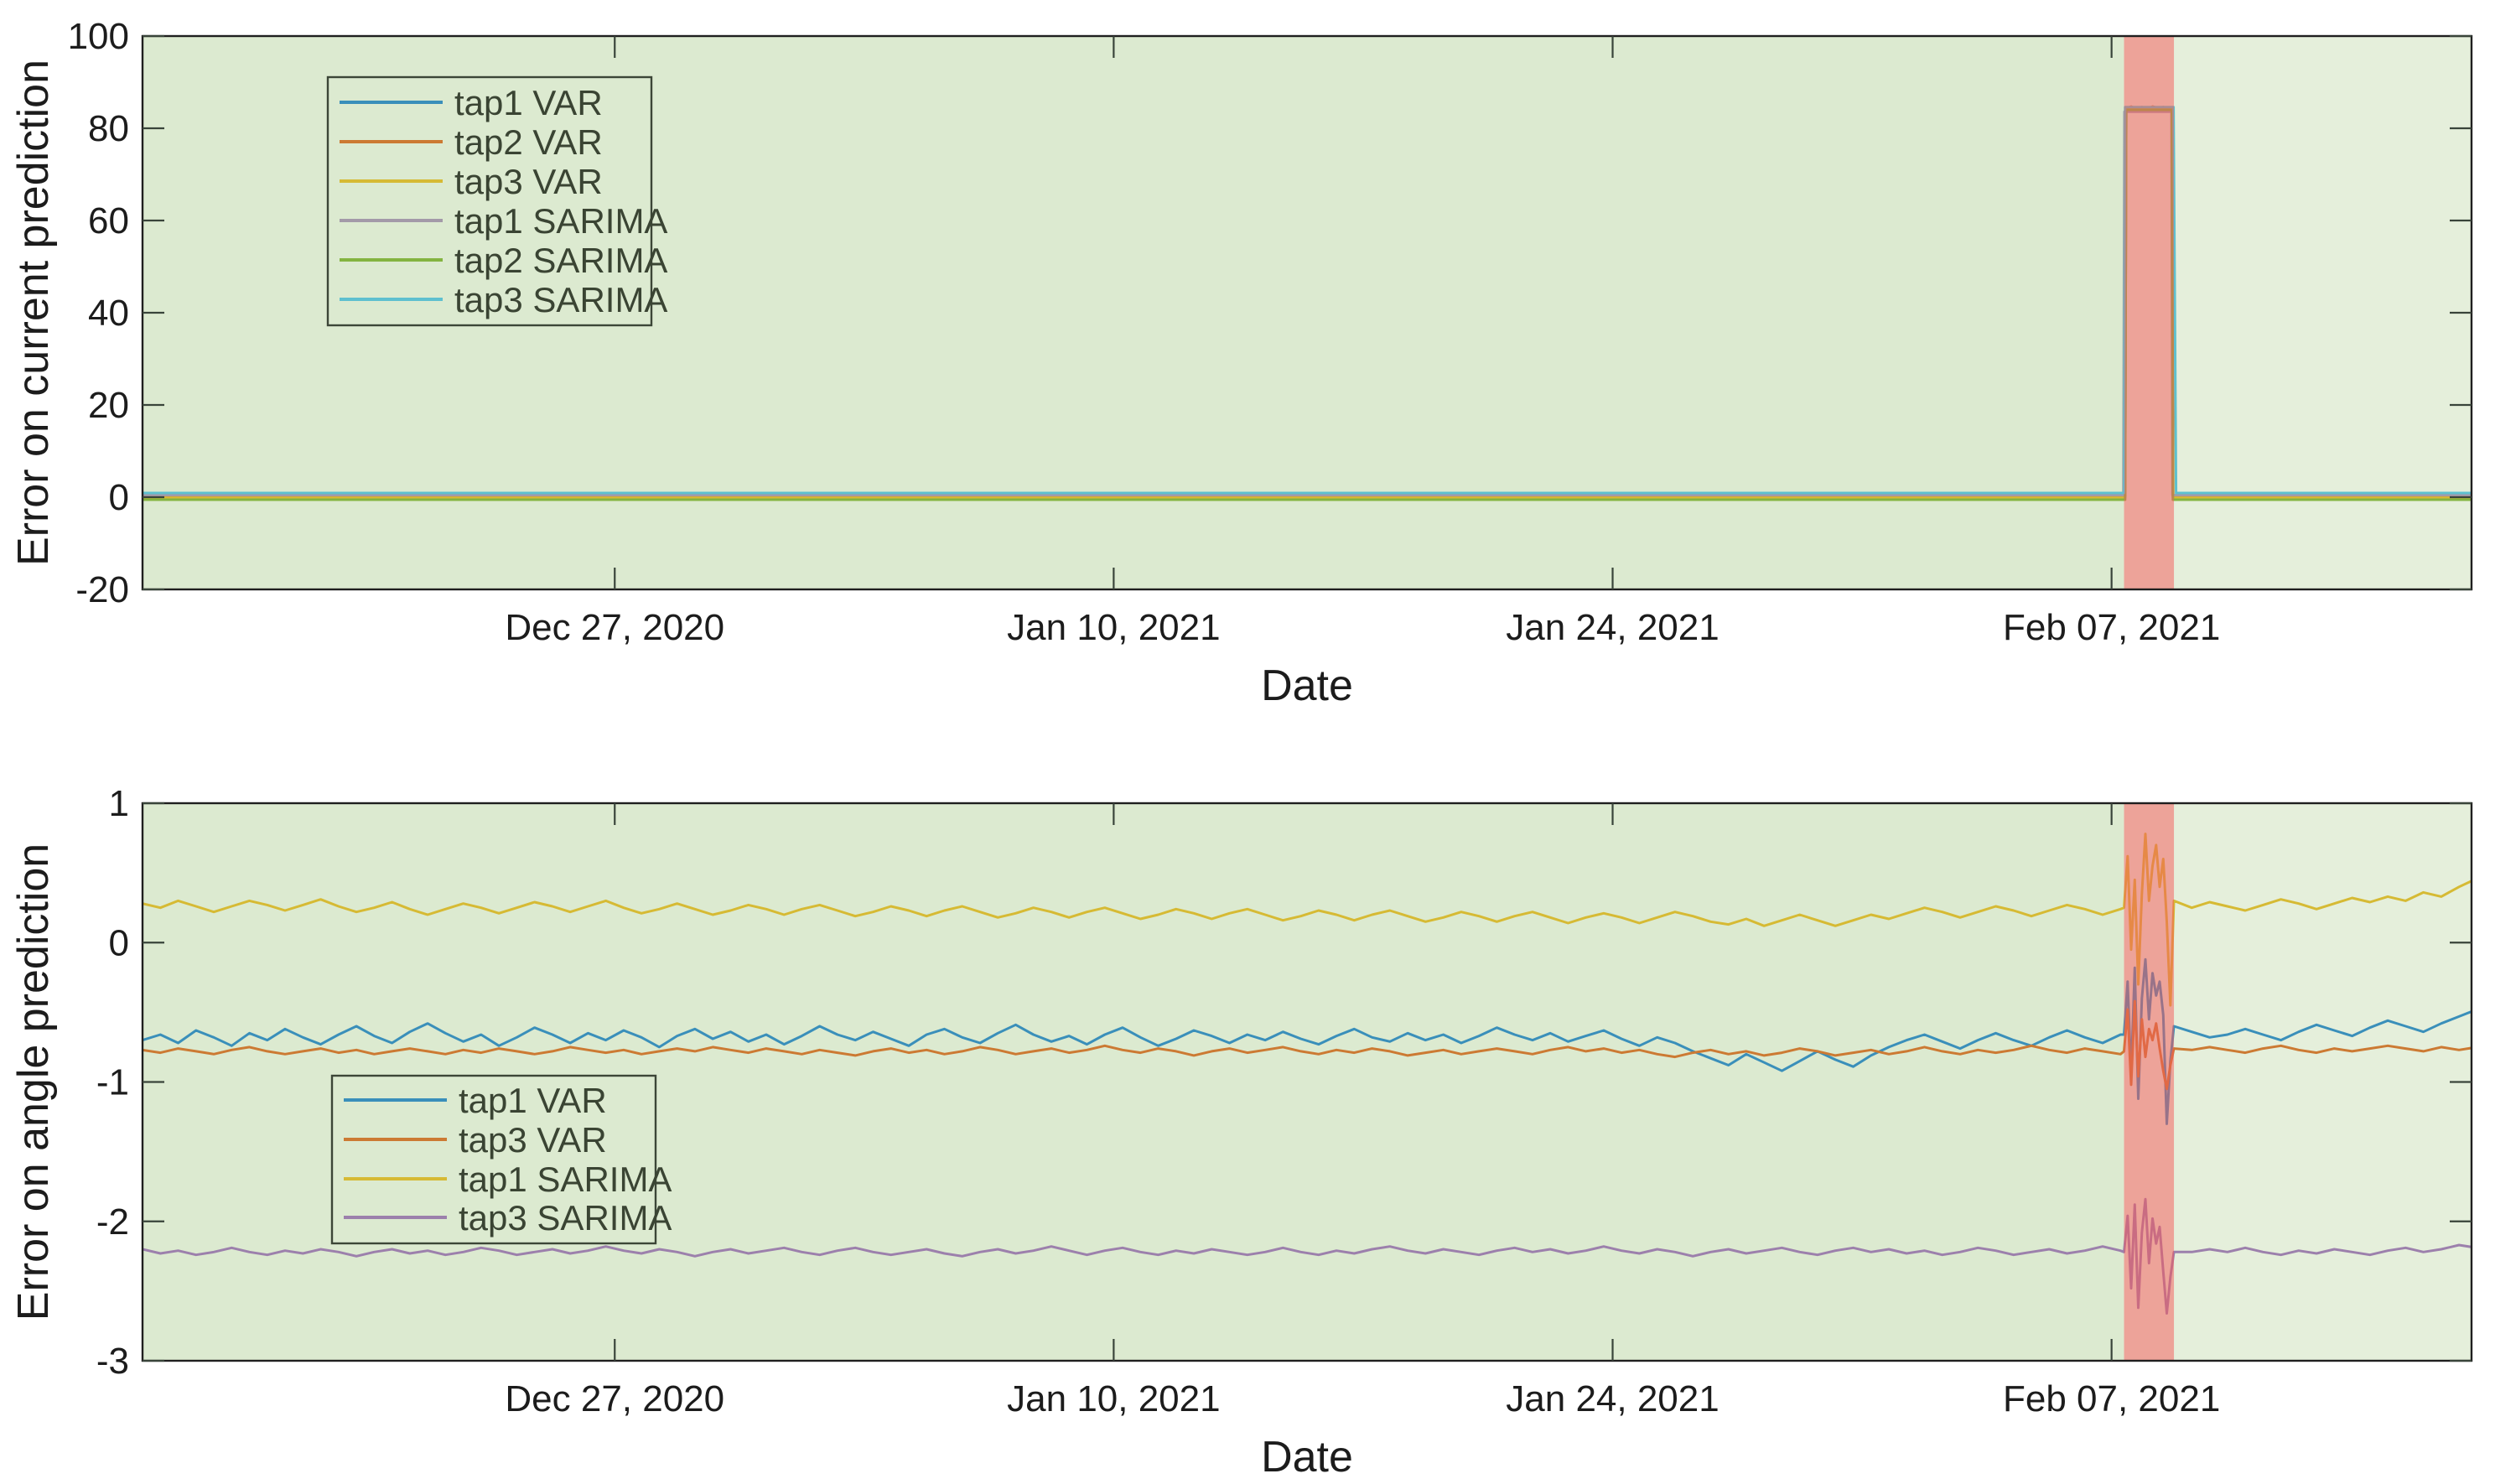 This screenshot has height=1484, width=2495. Describe the element at coordinates (108, 128) in the screenshot. I see `y-tick-label: 80` at that location.